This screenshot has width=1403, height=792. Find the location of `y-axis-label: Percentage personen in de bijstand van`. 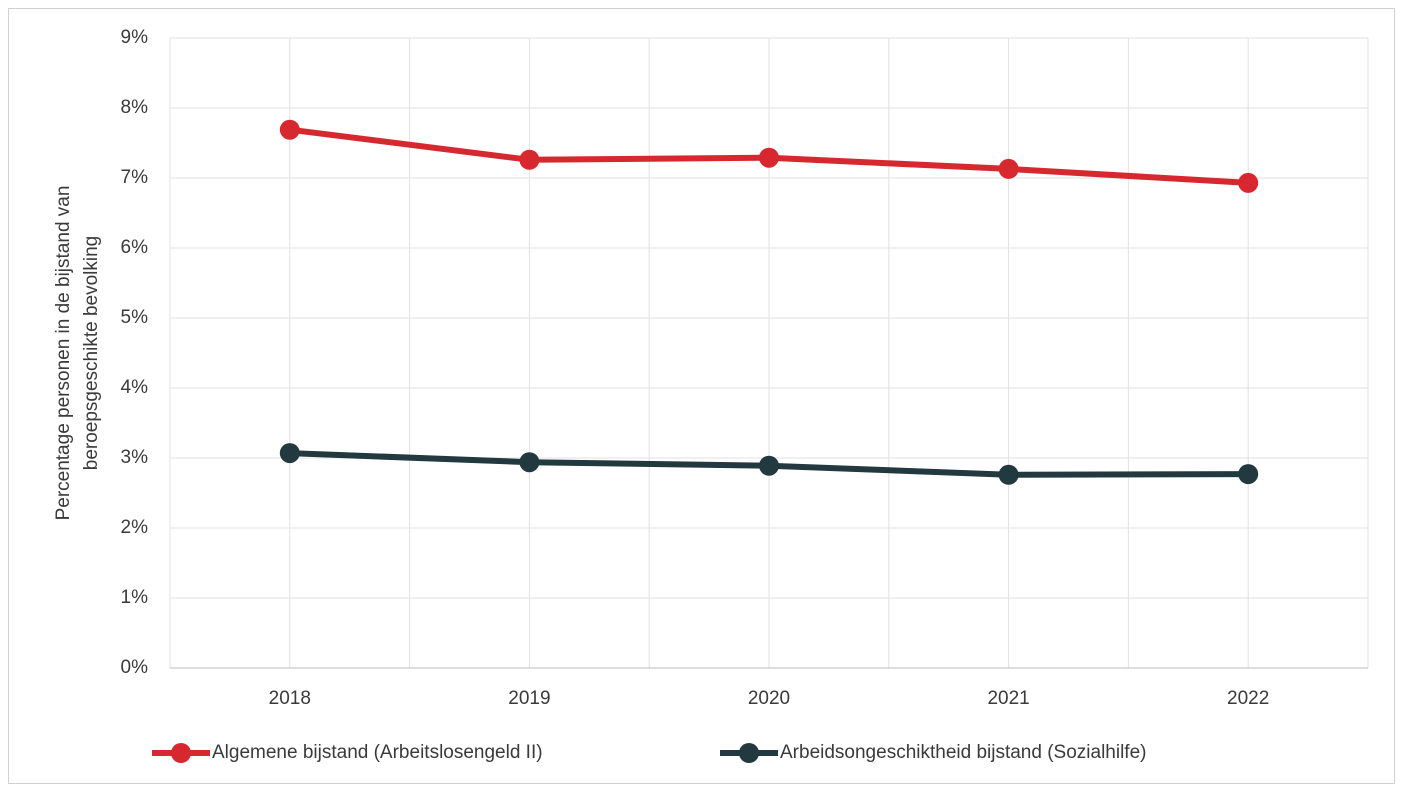

y-axis-label: Percentage personen in de bijstand van is located at coordinates (63, 353).